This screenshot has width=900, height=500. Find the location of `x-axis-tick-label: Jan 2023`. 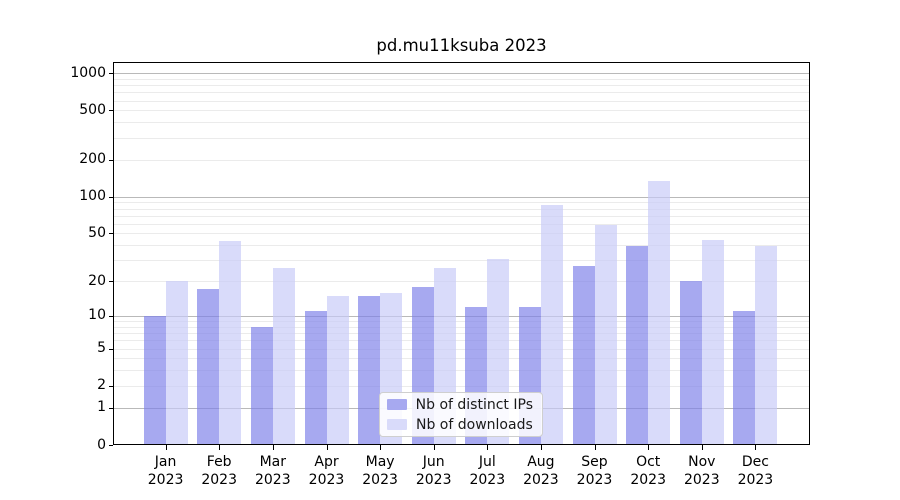

x-axis-tick-label: Jan 2023 is located at coordinates (165, 471).